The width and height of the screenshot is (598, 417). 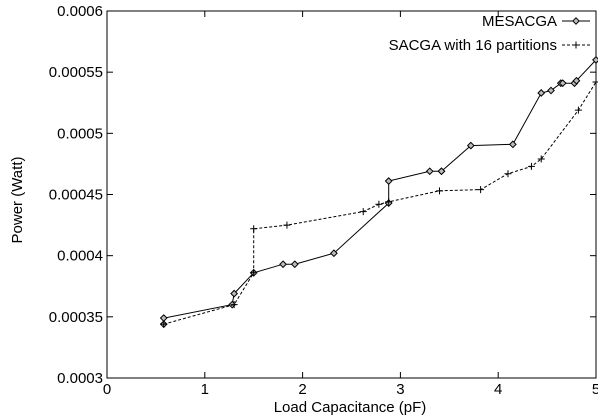 What do you see at coordinates (80, 378) in the screenshot?
I see `y-tick-label: 0.0003` at bounding box center [80, 378].